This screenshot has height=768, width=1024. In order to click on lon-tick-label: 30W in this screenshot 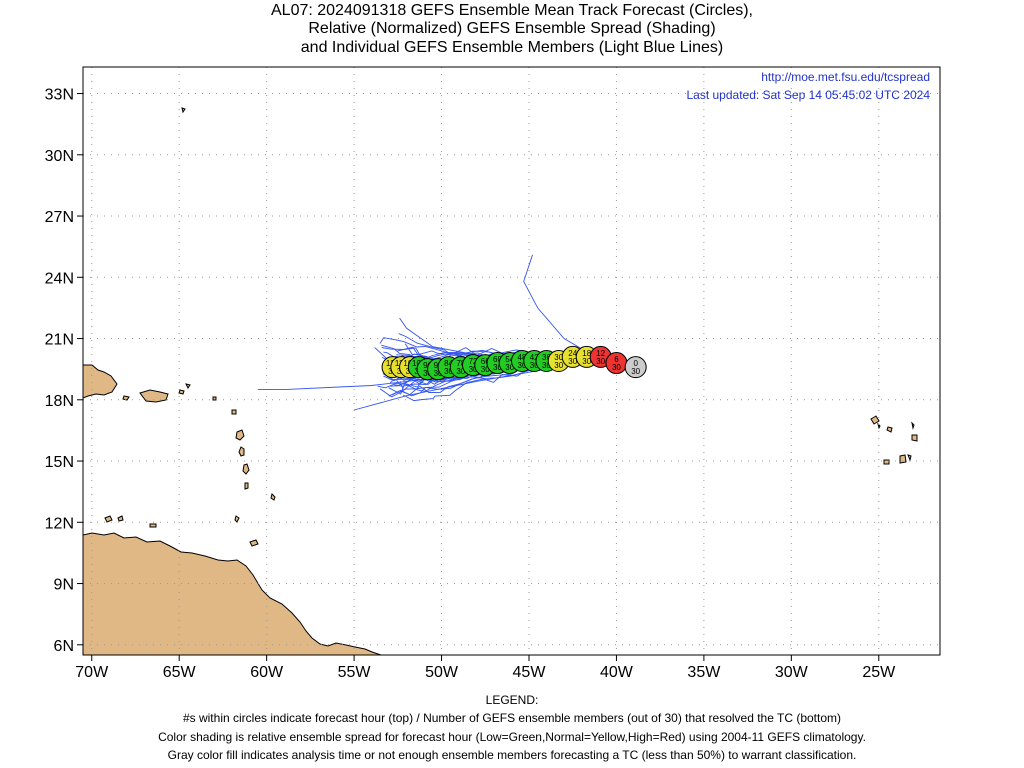, I will do `click(792, 672)`.